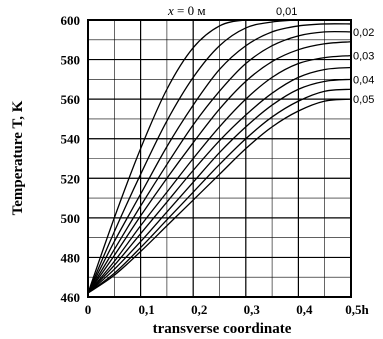 This screenshot has height=339, width=383. Describe the element at coordinates (71, 218) in the screenshot. I see `y-tick-label: 500` at that location.